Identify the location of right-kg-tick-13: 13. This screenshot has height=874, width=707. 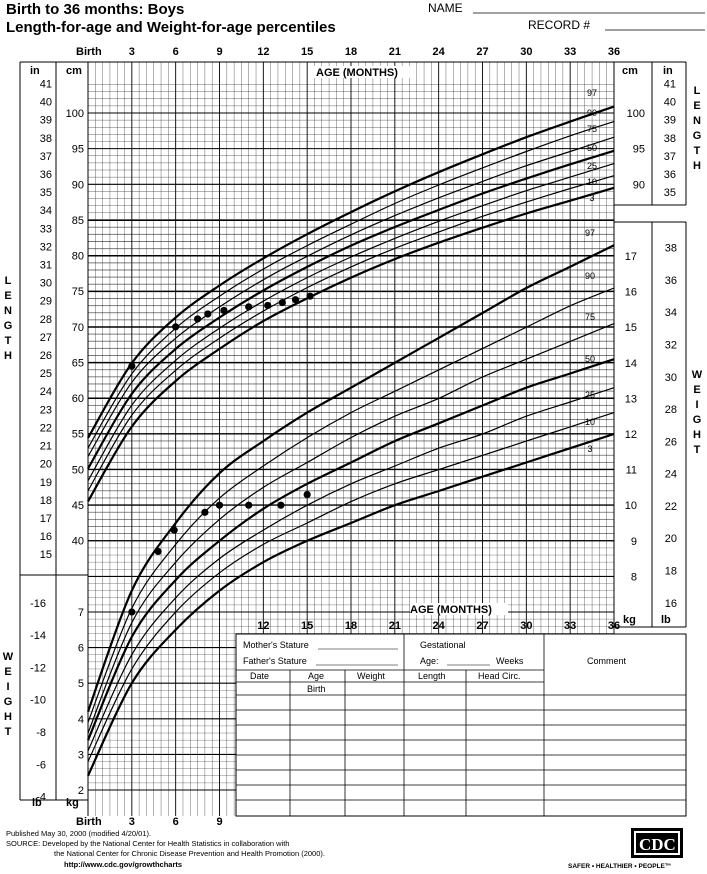
(631, 399).